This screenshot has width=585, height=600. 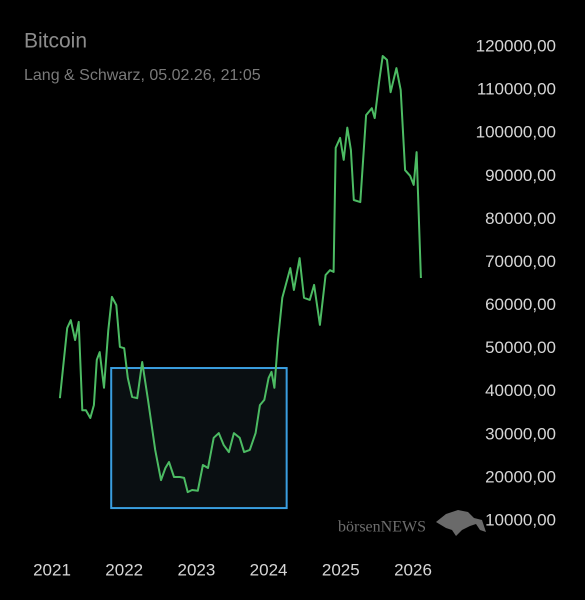 I want to click on y-tick-label: 60000,00, so click(x=520, y=304).